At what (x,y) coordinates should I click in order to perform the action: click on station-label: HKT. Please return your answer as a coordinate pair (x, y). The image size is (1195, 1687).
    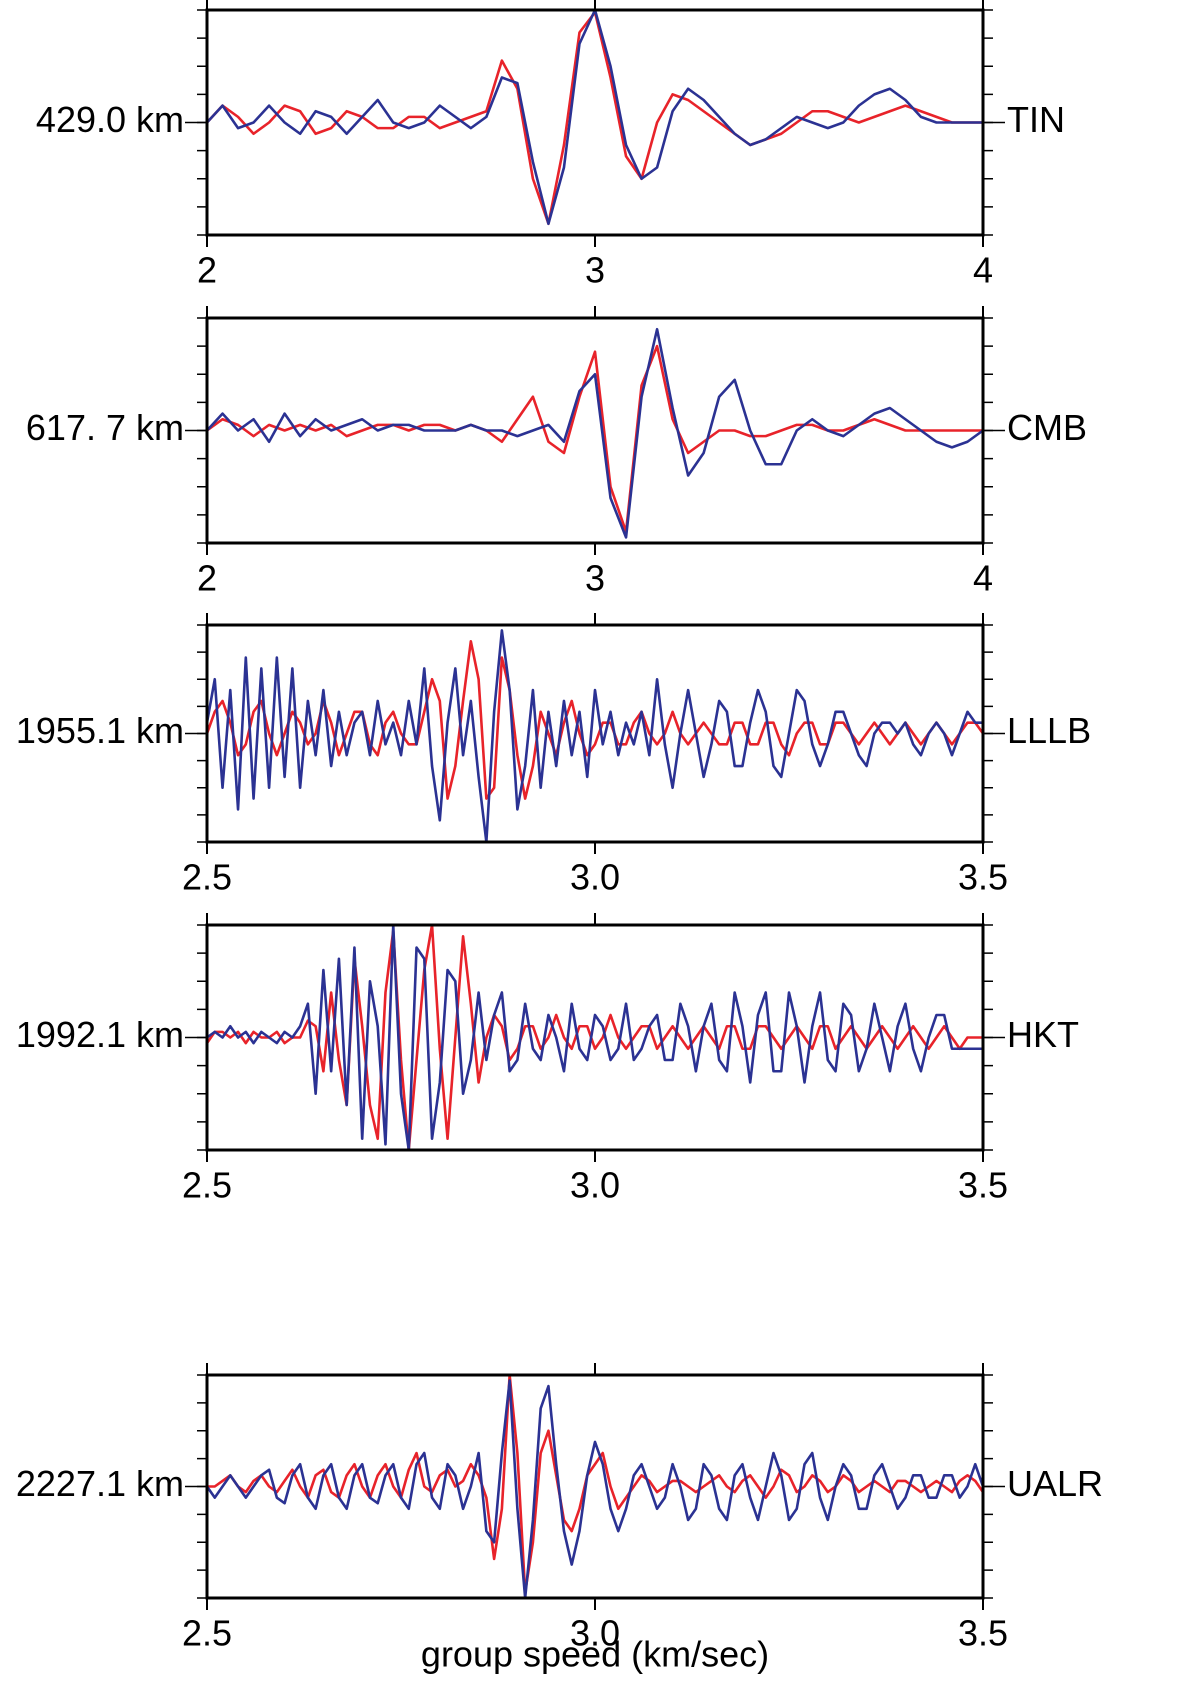
    Looking at the image, I should click on (1043, 1034).